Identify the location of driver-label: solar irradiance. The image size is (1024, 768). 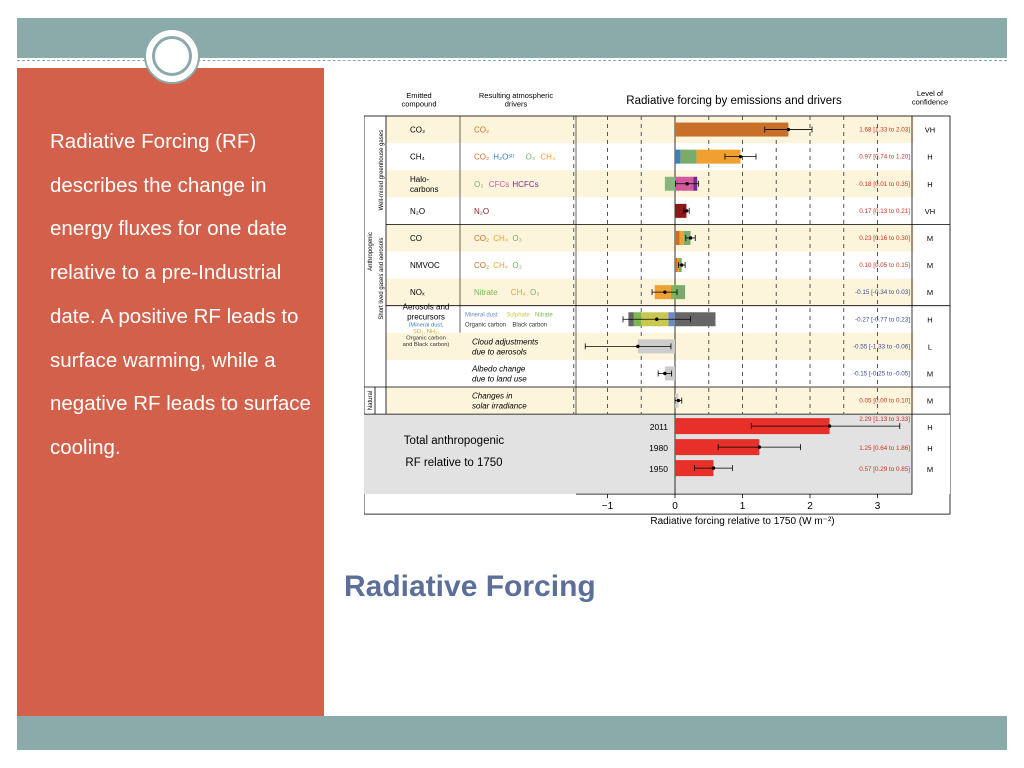
(499, 406).